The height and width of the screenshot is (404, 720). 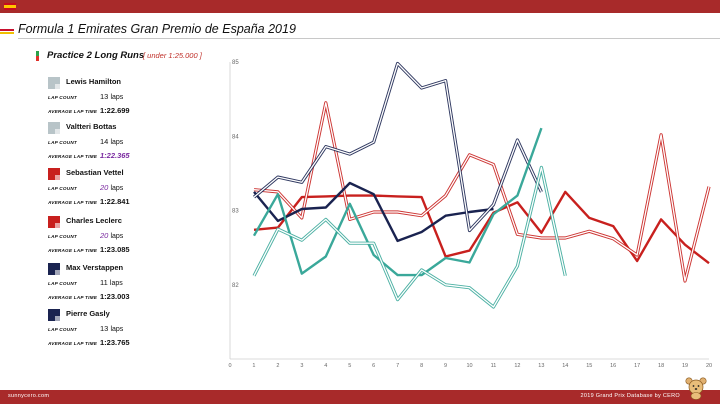 What do you see at coordinates (115, 342) in the screenshot?
I see `avg-lap-value: 1:23.765` at bounding box center [115, 342].